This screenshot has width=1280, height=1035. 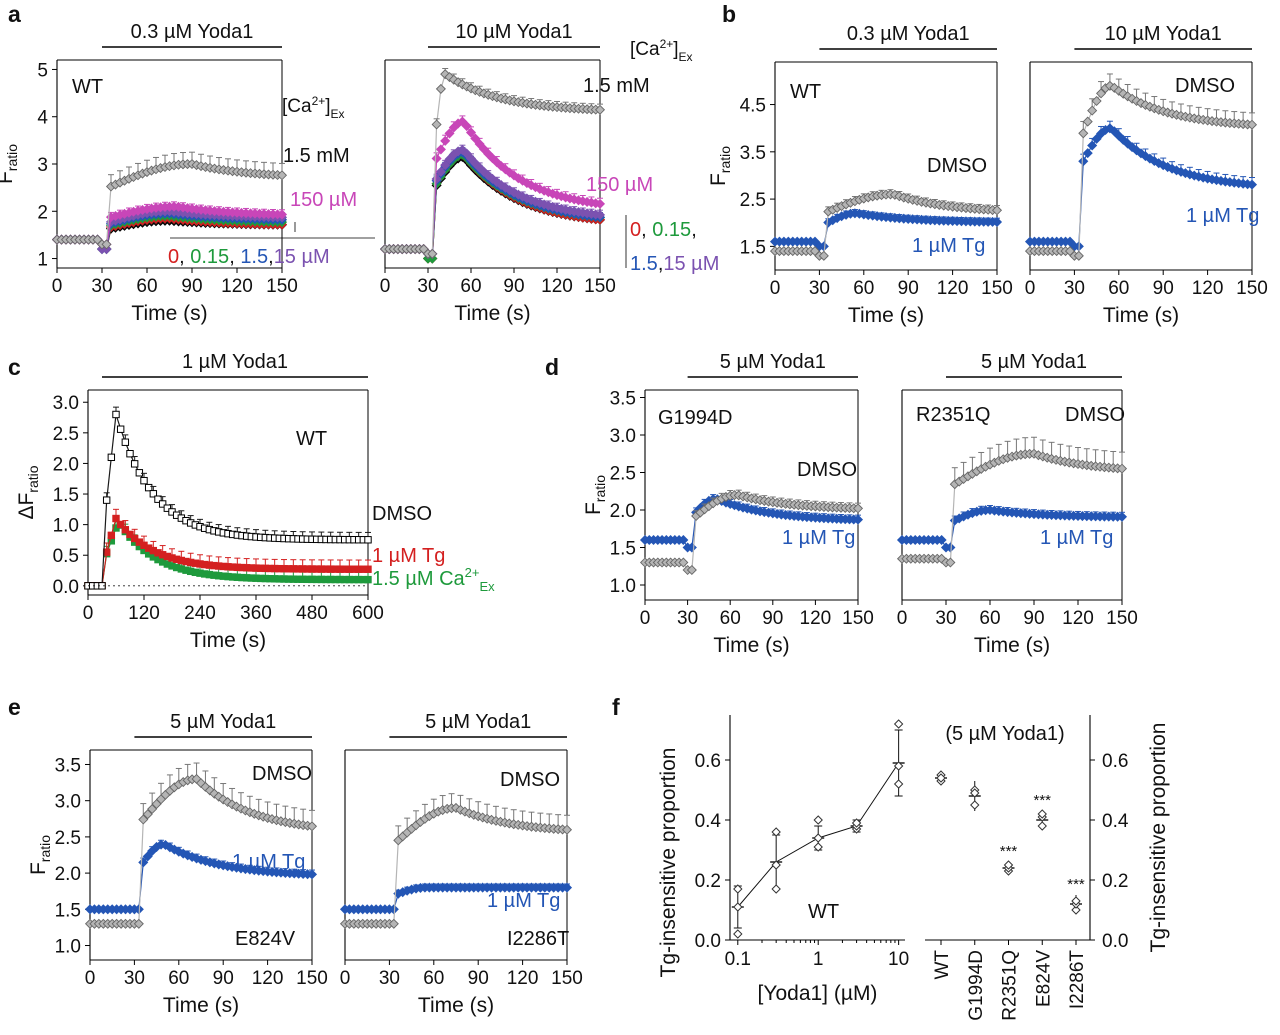 What do you see at coordinates (200, 613) in the screenshot?
I see `x-tick-label: 240` at bounding box center [200, 613].